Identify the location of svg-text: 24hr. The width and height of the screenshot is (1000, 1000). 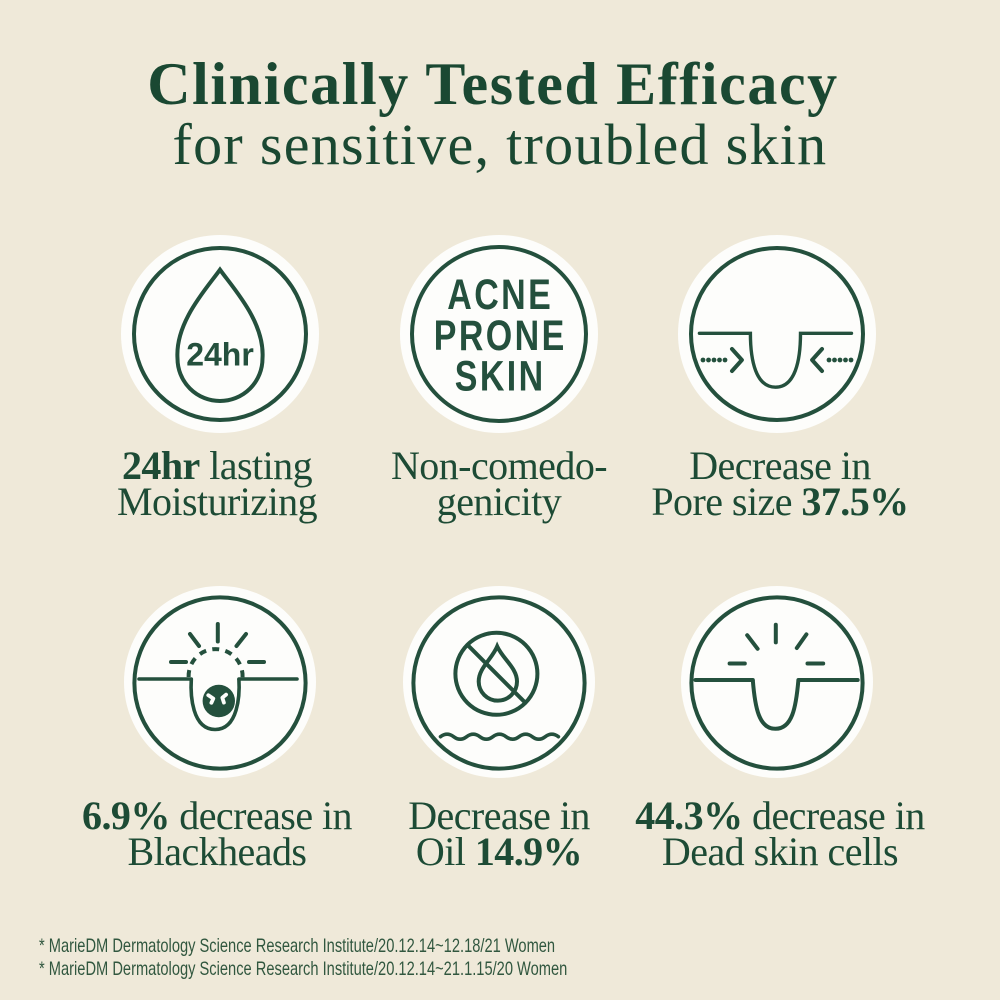
(220, 355).